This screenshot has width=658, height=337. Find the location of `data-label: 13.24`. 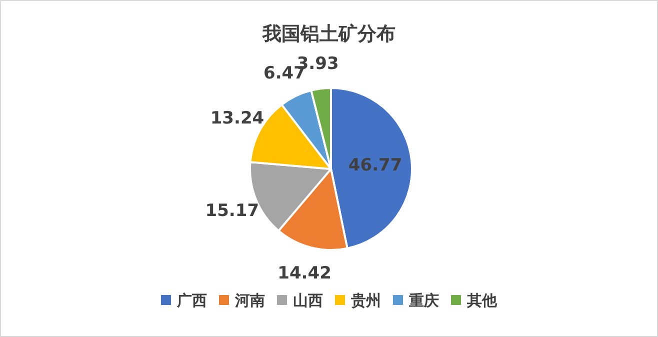

data-label: 13.24 is located at coordinates (237, 118).